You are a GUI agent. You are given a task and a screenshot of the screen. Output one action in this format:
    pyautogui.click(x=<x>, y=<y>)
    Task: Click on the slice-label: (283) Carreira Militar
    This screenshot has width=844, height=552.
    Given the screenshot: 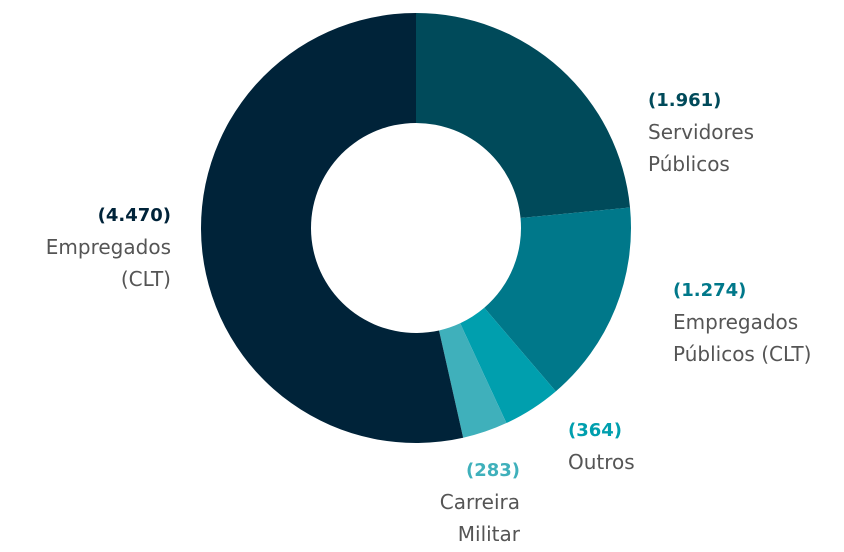 What is the action you would take?
    pyautogui.click(x=465, y=503)
    